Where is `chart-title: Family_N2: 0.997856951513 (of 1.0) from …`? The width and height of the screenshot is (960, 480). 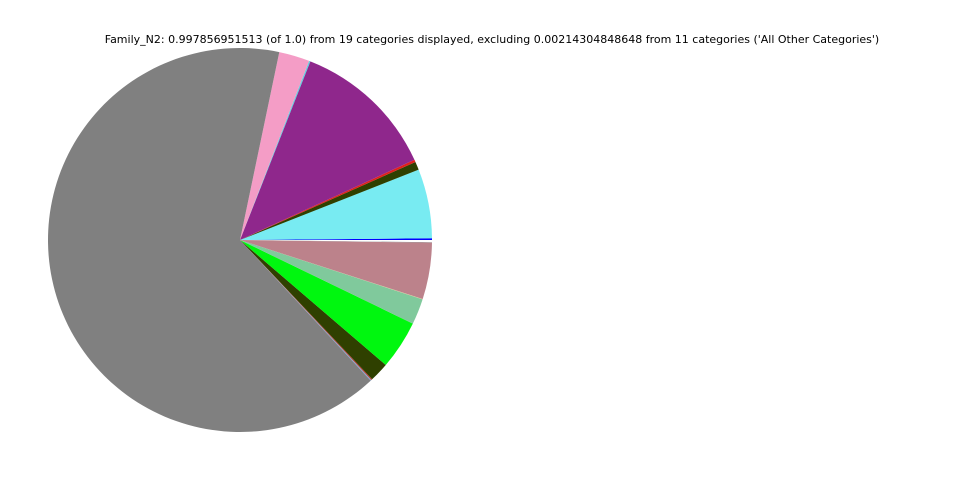
chart-title: Family_N2: 0.997856951513 (of 1.0) from … is located at coordinates (492, 39).